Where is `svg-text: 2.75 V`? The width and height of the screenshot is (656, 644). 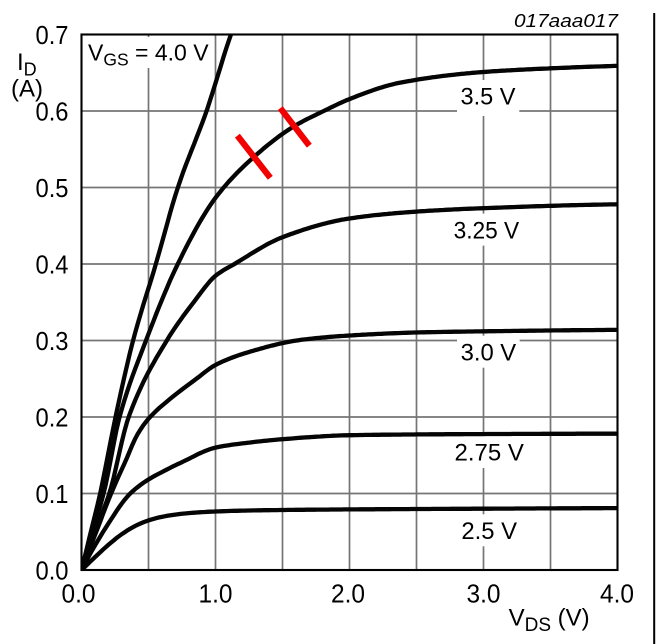
svg-text: 2.75 V is located at coordinates (489, 452).